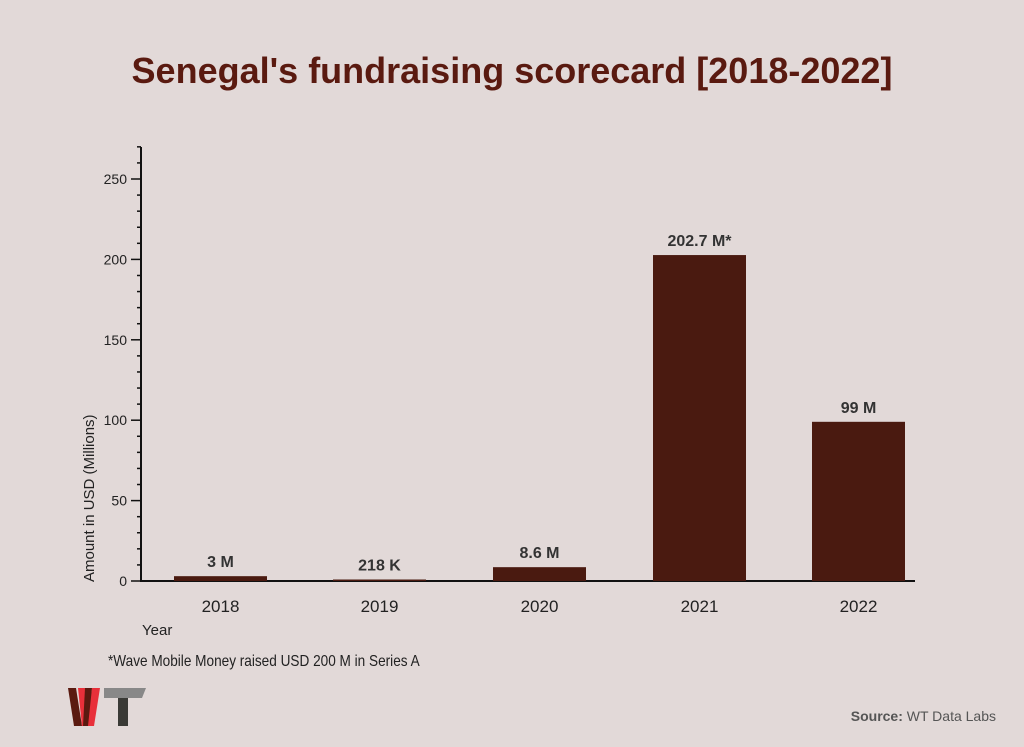 The width and height of the screenshot is (1024, 747). Describe the element at coordinates (220, 578) in the screenshot. I see `bar-2018` at that location.